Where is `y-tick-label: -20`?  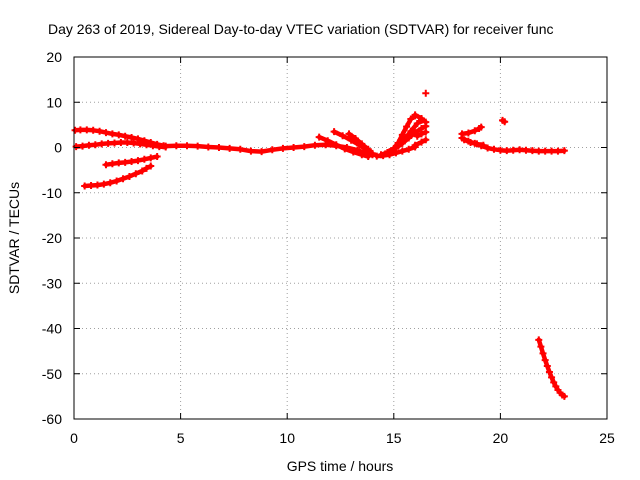 y-tick-label: -20 is located at coordinates (52, 238).